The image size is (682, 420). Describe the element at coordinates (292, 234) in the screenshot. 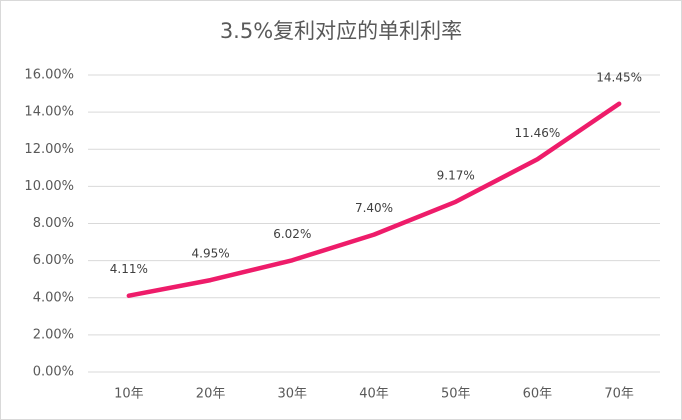

I see `data-label: 6.02%` at that location.